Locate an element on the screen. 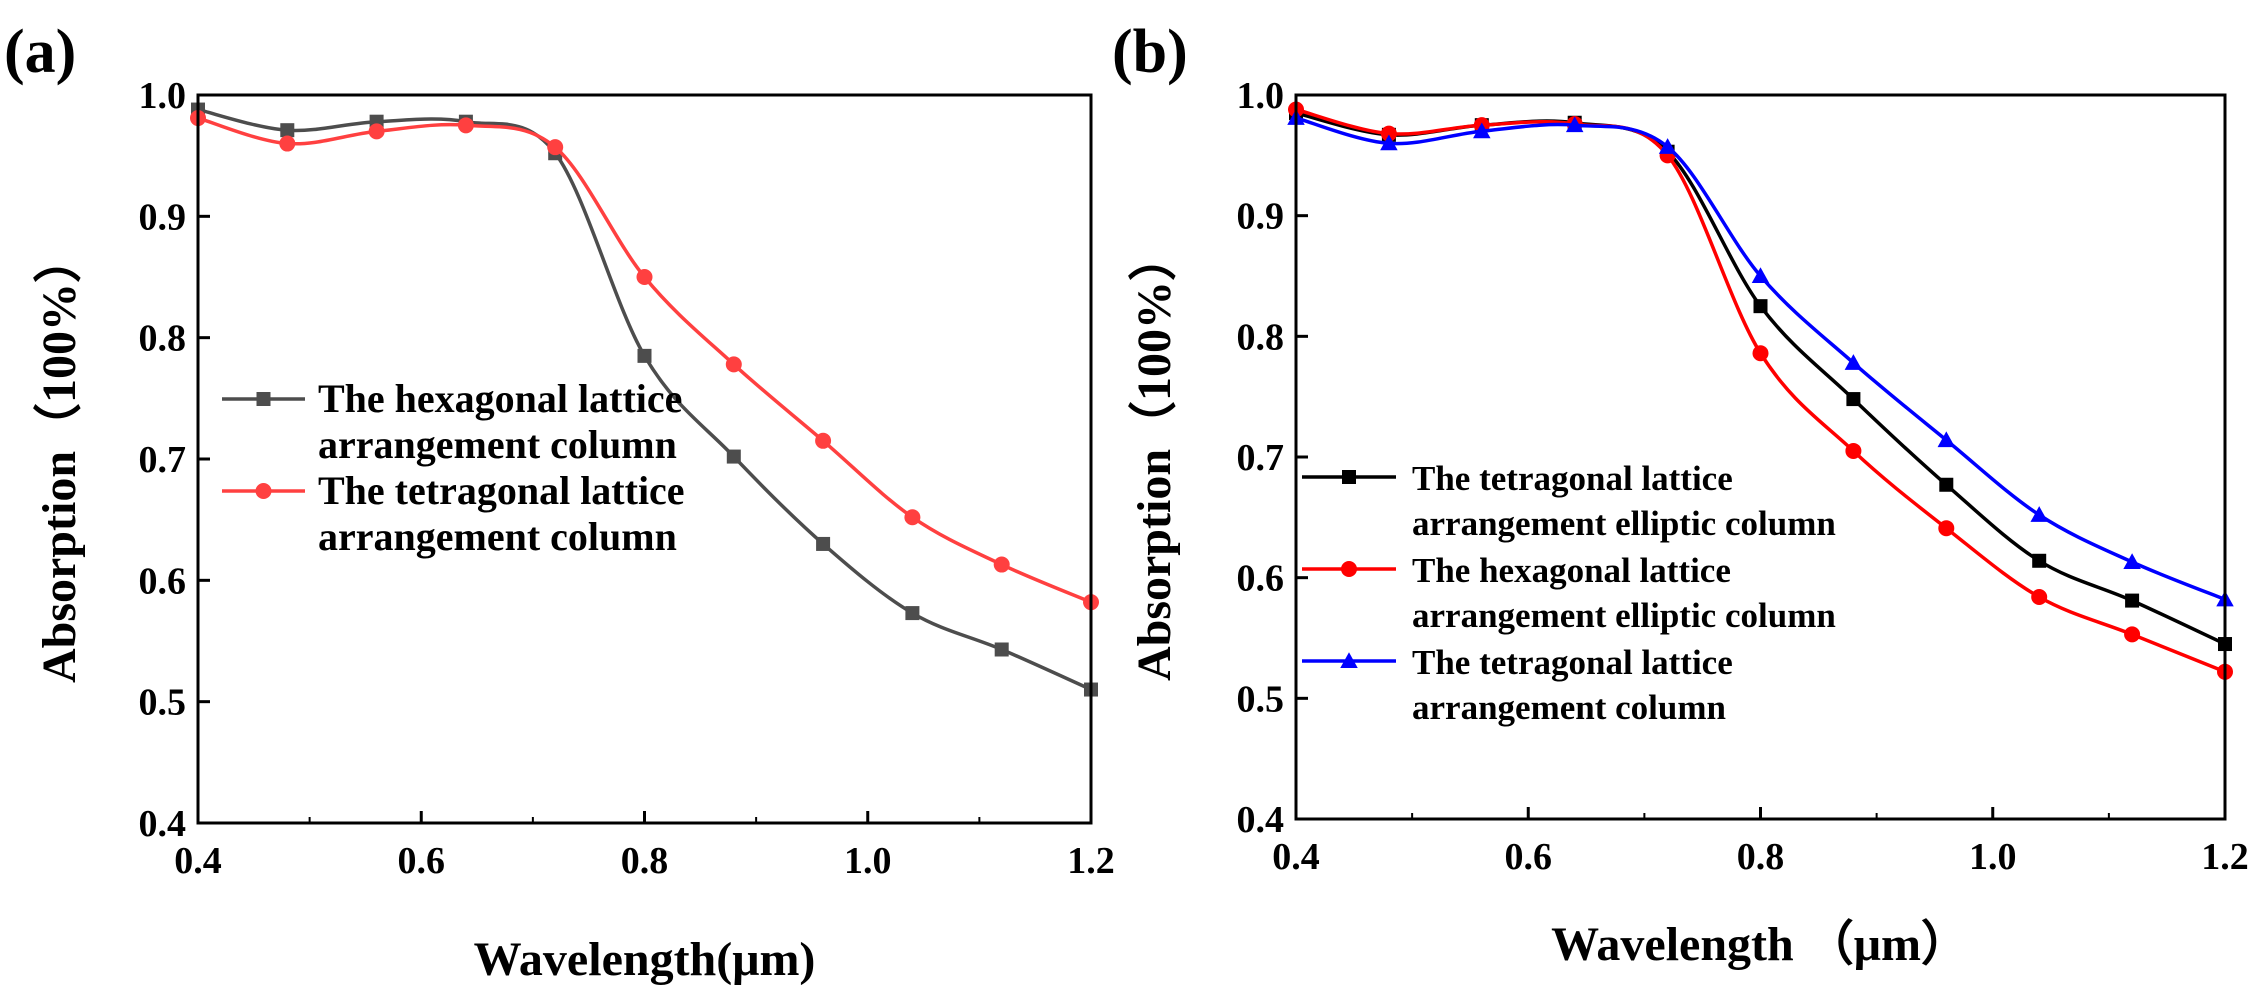 The width and height of the screenshot is (2261, 994). x-axis-title: Wavelength(μm) is located at coordinates (645, 959).